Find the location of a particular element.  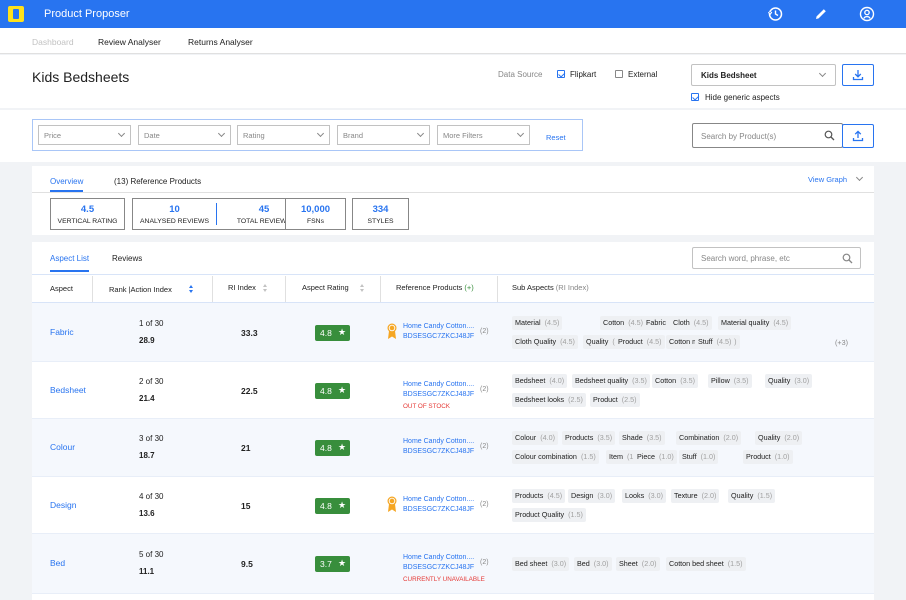

column-header-ri-index: RI Index is located at coordinates (242, 287).